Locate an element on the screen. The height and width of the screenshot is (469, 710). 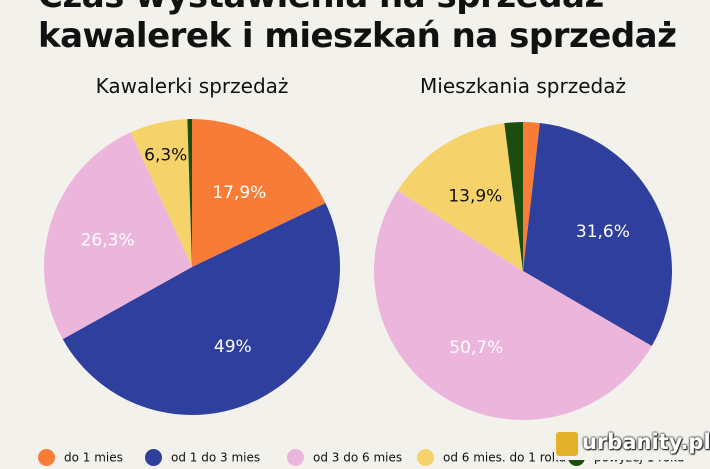
slice-data-label: 26,3% is located at coordinates (108, 240).